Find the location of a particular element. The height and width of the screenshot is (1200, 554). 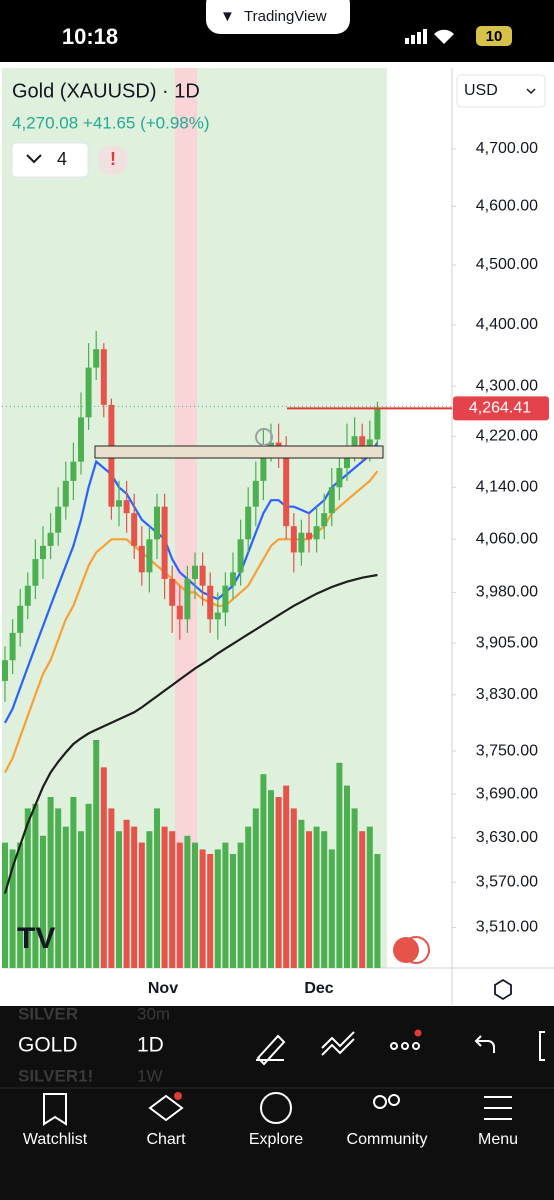

wifi-icon is located at coordinates (444, 36).